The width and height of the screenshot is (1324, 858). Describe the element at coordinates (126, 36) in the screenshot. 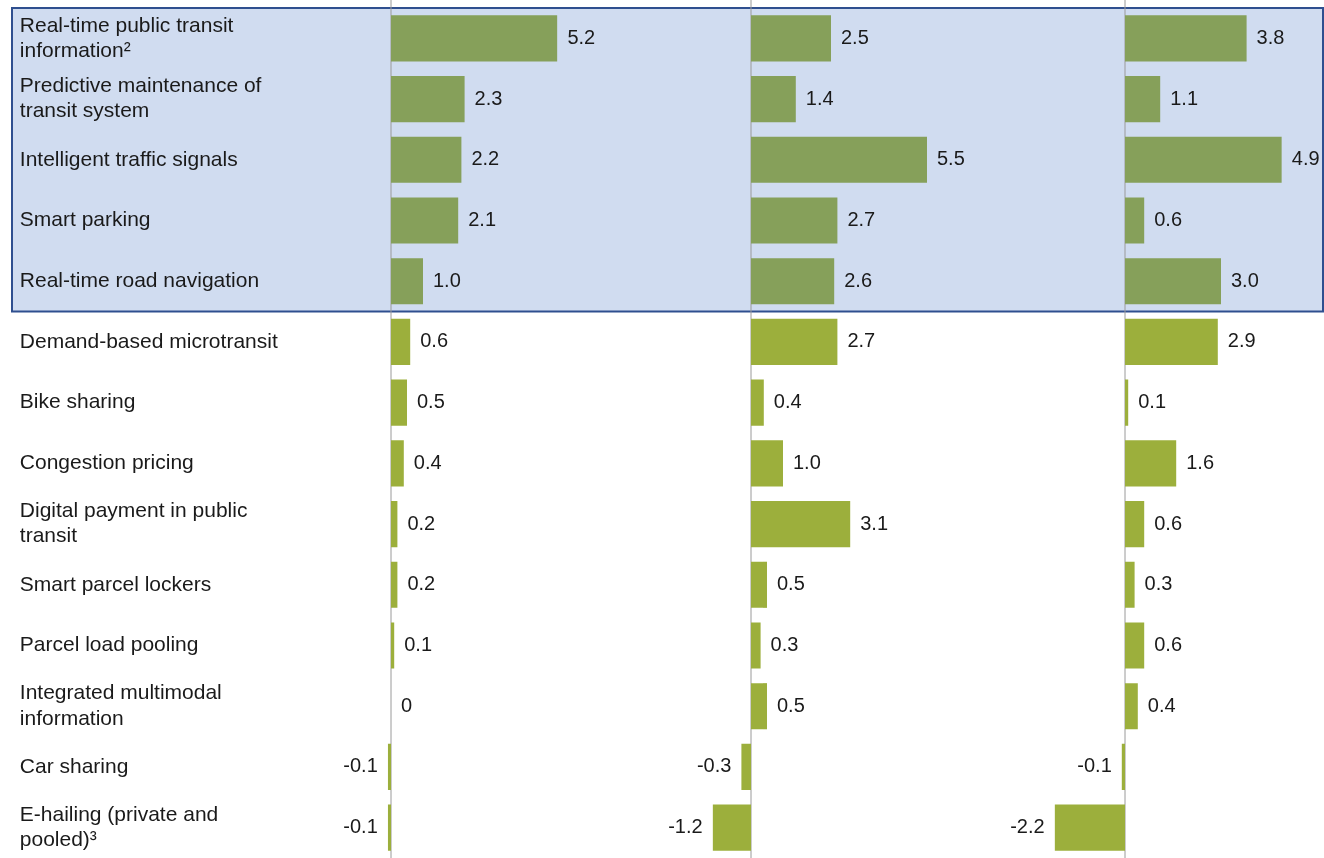

I see `y-tick-label: Real-time public transit information²` at that location.